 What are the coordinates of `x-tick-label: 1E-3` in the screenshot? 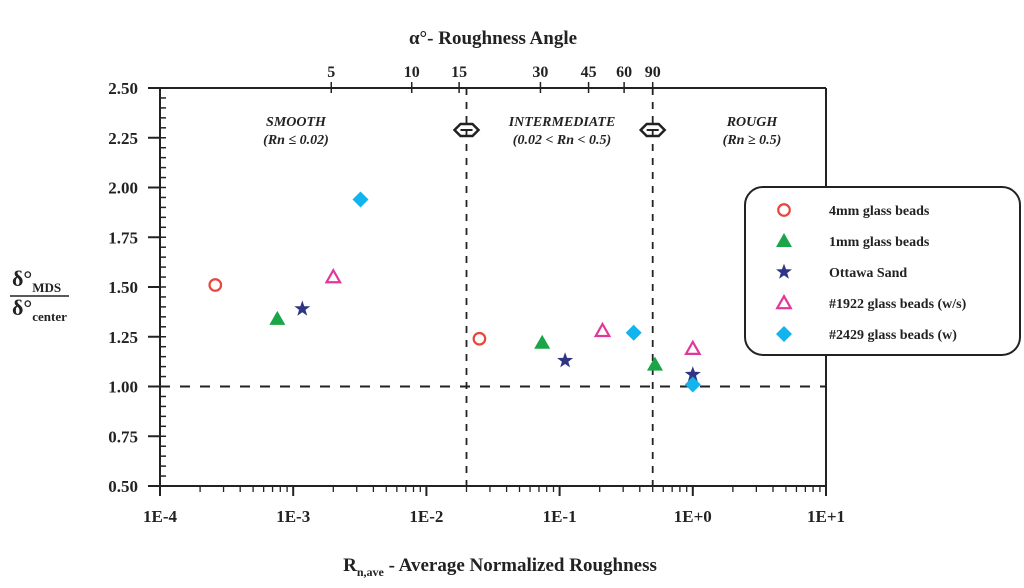 It's located at (293, 516).